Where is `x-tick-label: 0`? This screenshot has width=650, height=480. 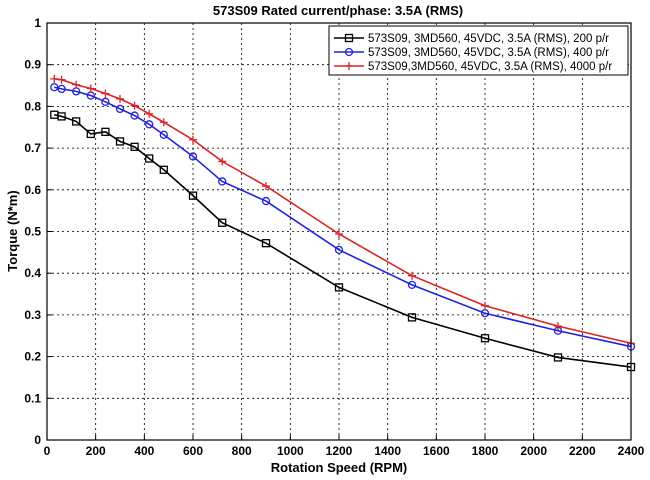
x-tick-label: 0 is located at coordinates (47, 451).